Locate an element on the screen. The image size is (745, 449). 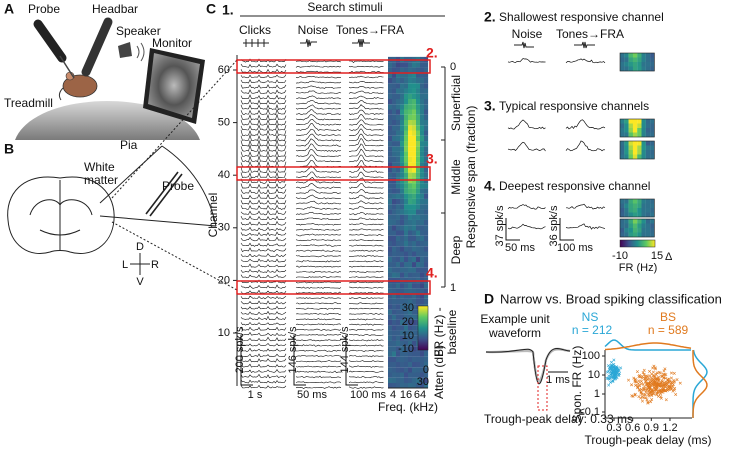
label: 1. is located at coordinates (228, 10).